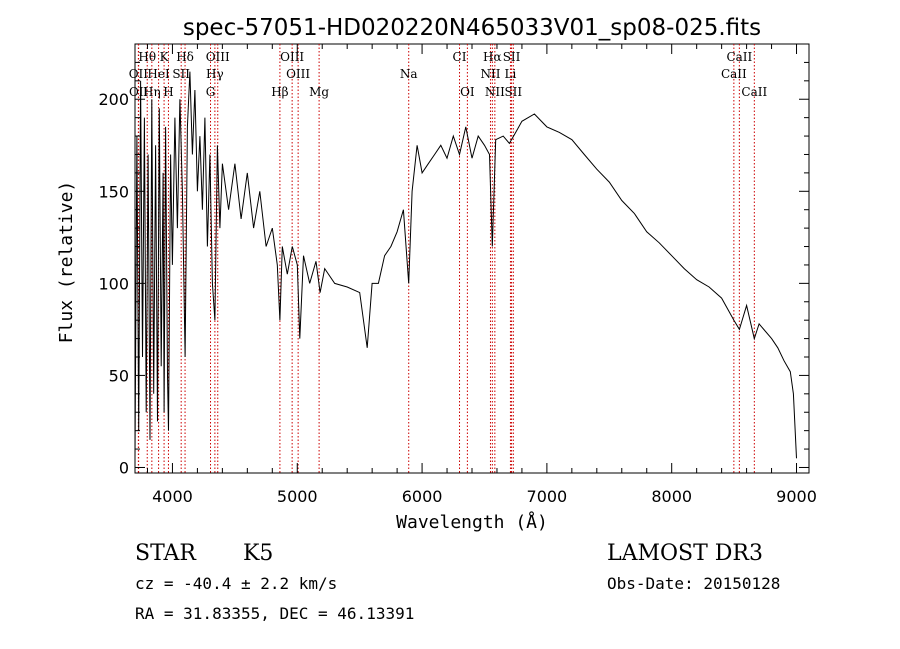 This screenshot has width=900, height=649. What do you see at coordinates (274, 613) in the screenshot?
I see `coordinates: RA = 31.83355, DEC = 46.13391` at bounding box center [274, 613].